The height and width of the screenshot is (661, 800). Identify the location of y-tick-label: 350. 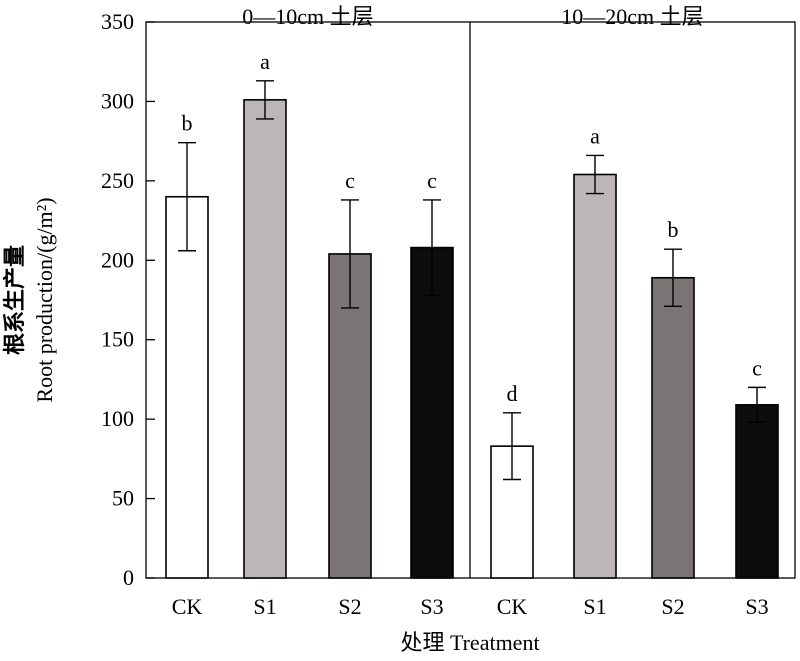
(117, 21).